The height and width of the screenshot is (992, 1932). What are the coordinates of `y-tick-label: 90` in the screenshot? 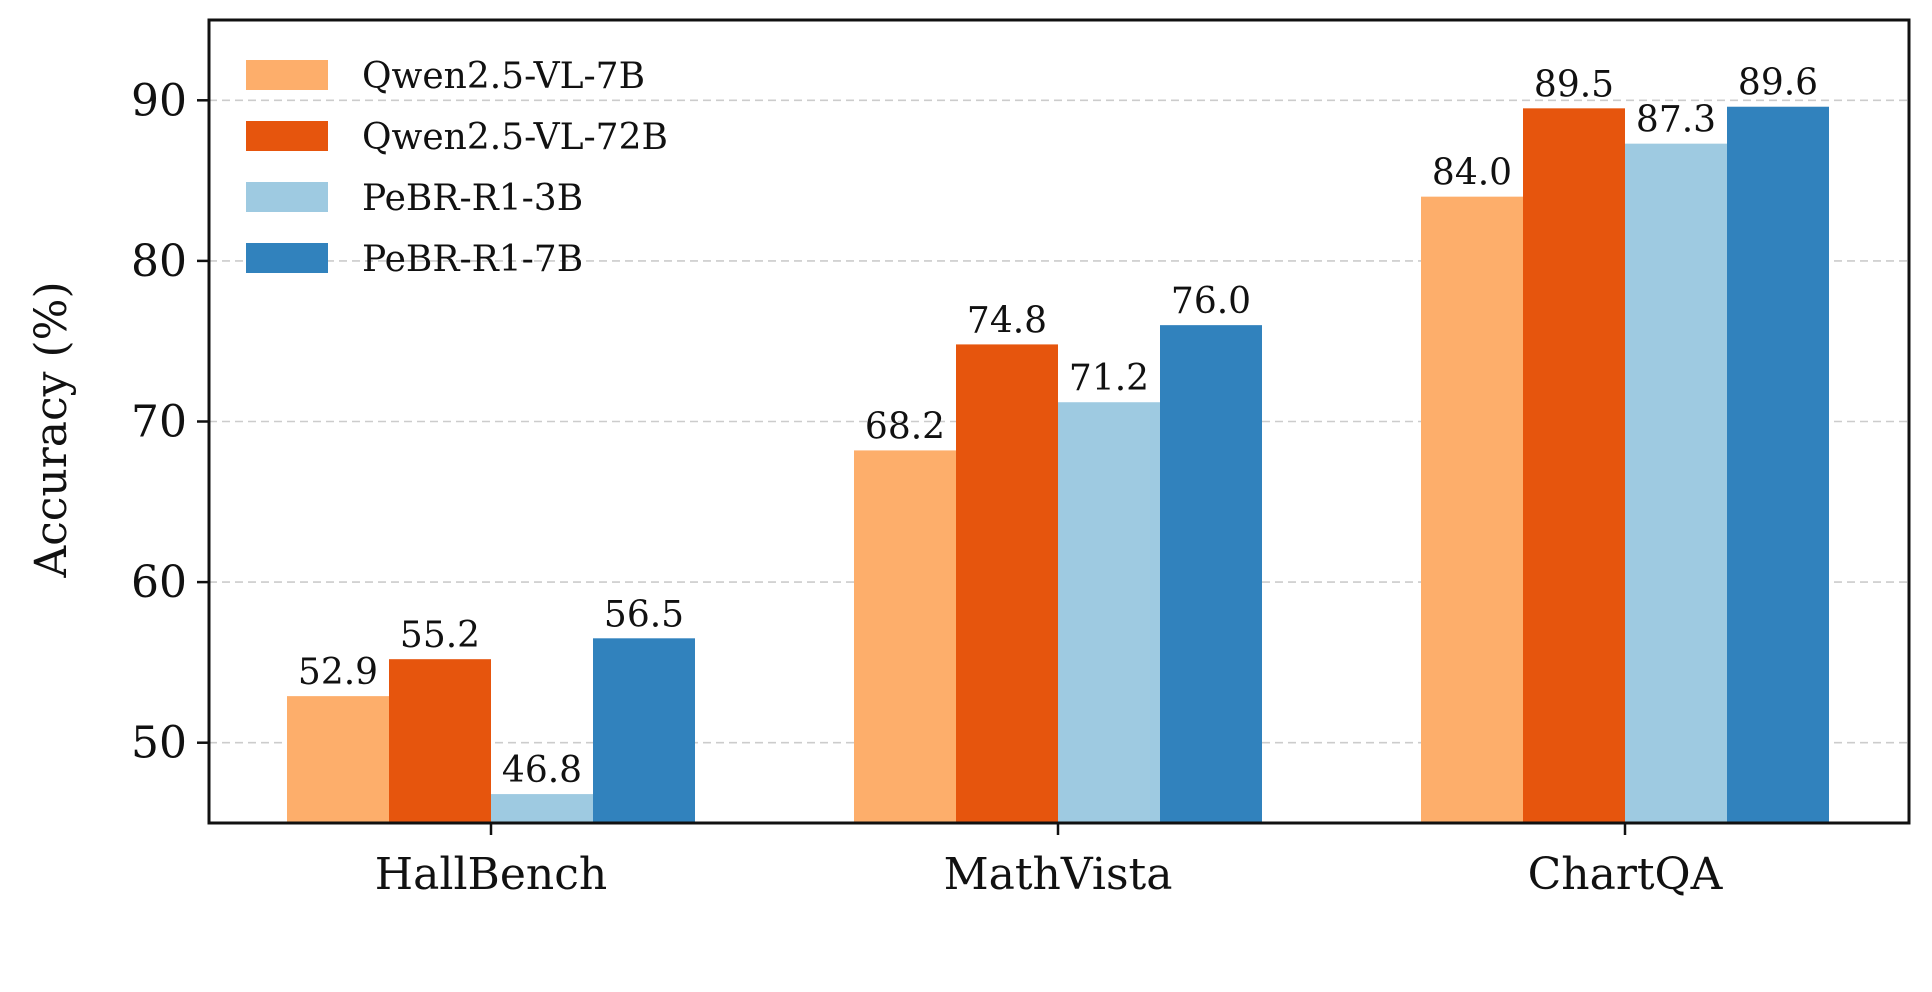 It's located at (159, 100).